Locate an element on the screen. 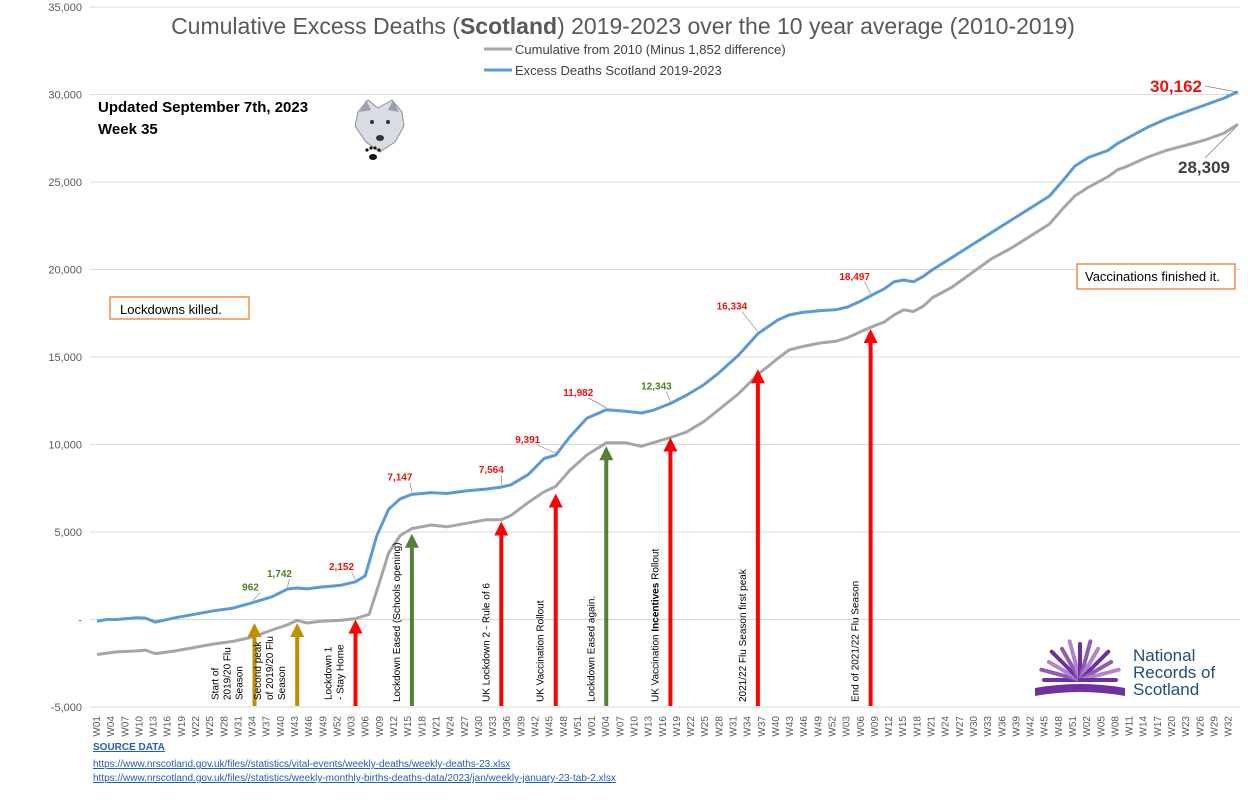 This screenshot has height=800, width=1248. y-tick-label: - is located at coordinates (80, 621).